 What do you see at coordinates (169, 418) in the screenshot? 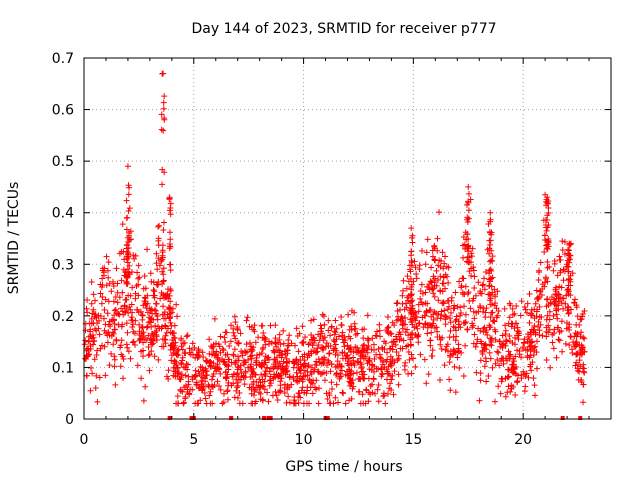
I see `zero-marker` at bounding box center [169, 418].